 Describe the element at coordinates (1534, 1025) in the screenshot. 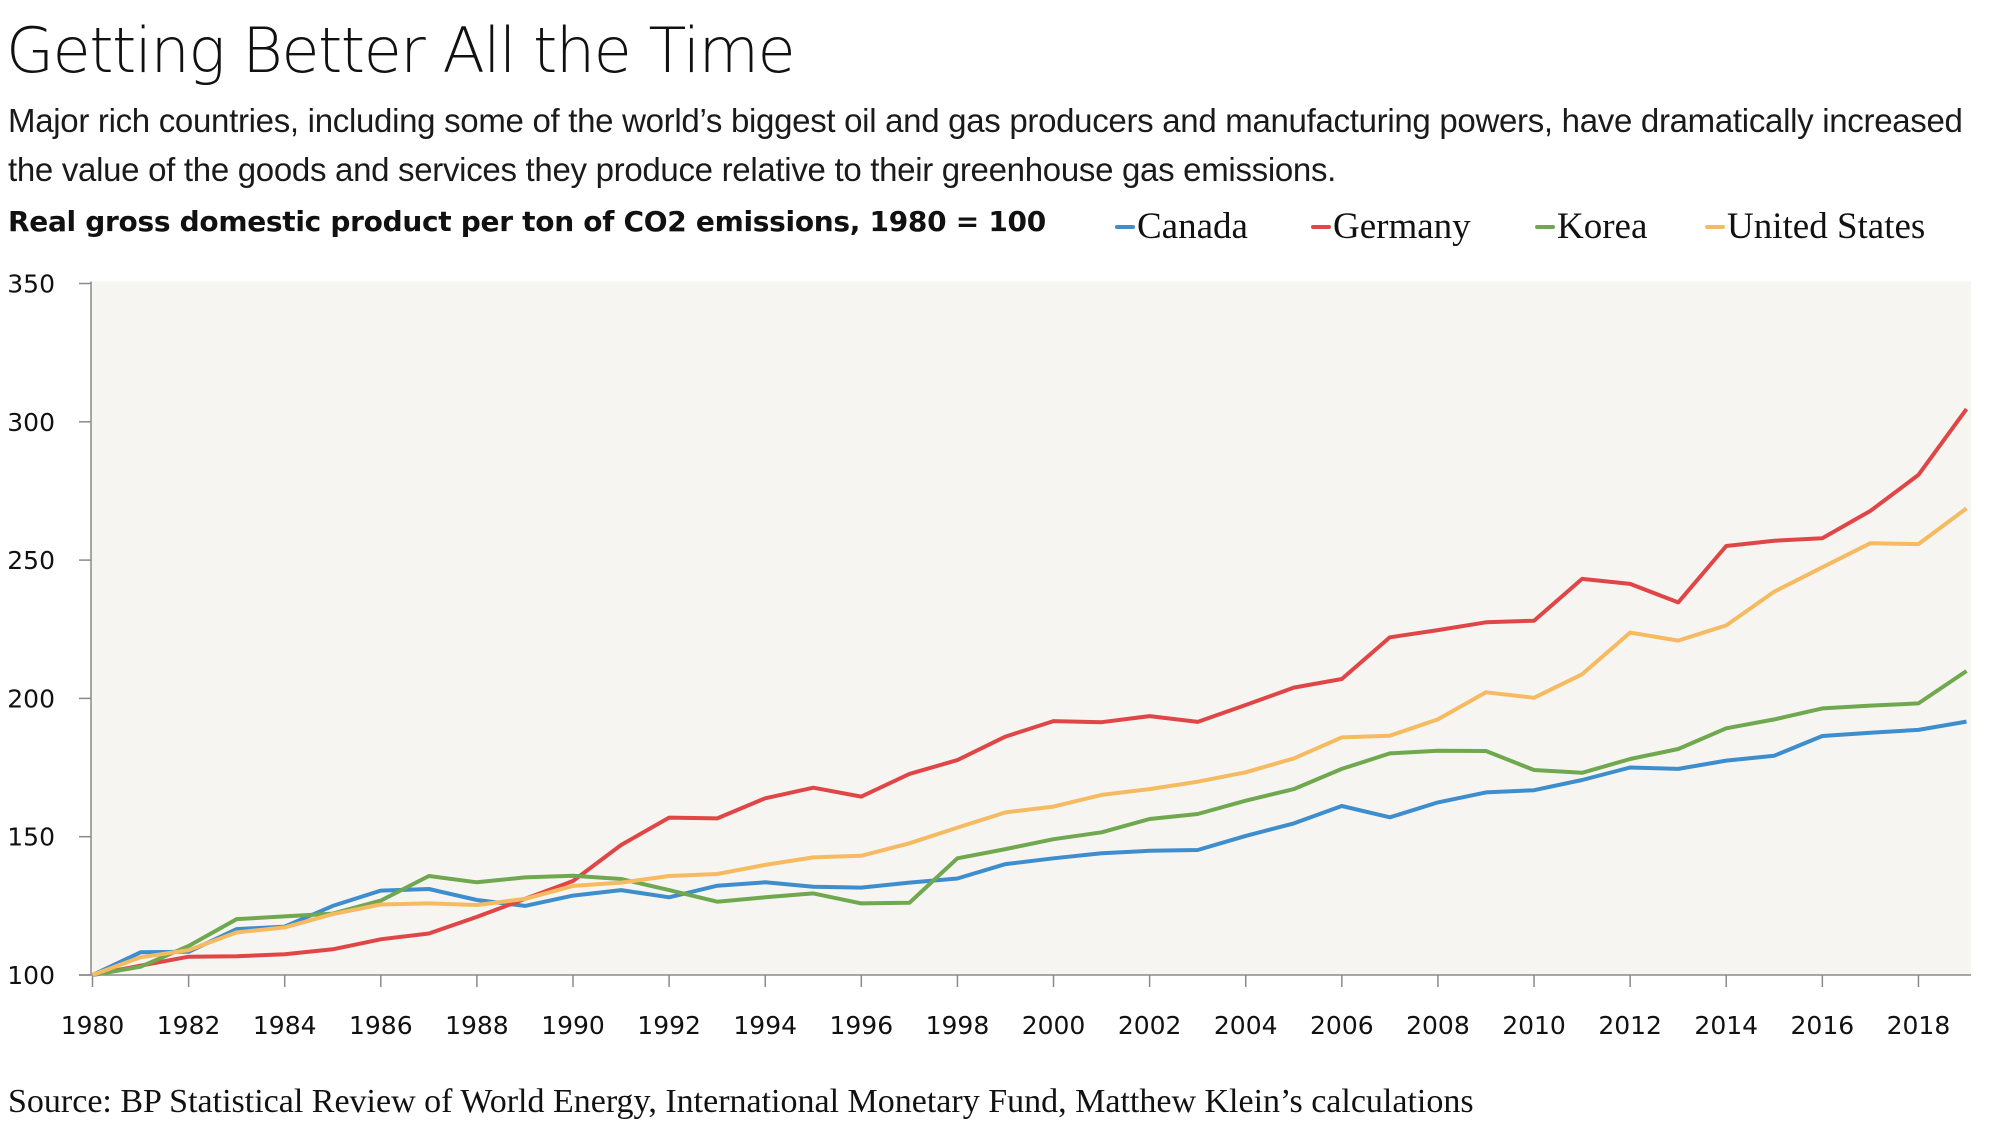

I see `x-tick-label: 2010` at that location.